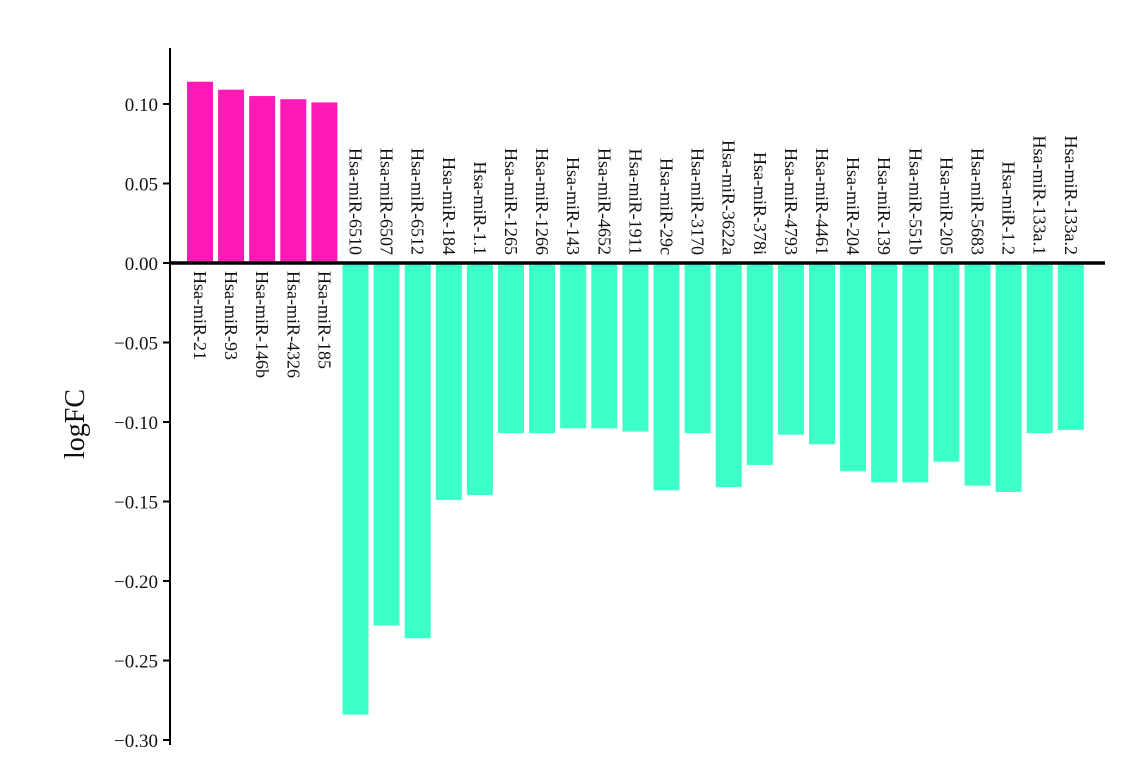 Image resolution: width=1138 pixels, height=776 pixels. Describe the element at coordinates (542, 201) in the screenshot. I see `category-label: Hsa-miR-1266` at that location.